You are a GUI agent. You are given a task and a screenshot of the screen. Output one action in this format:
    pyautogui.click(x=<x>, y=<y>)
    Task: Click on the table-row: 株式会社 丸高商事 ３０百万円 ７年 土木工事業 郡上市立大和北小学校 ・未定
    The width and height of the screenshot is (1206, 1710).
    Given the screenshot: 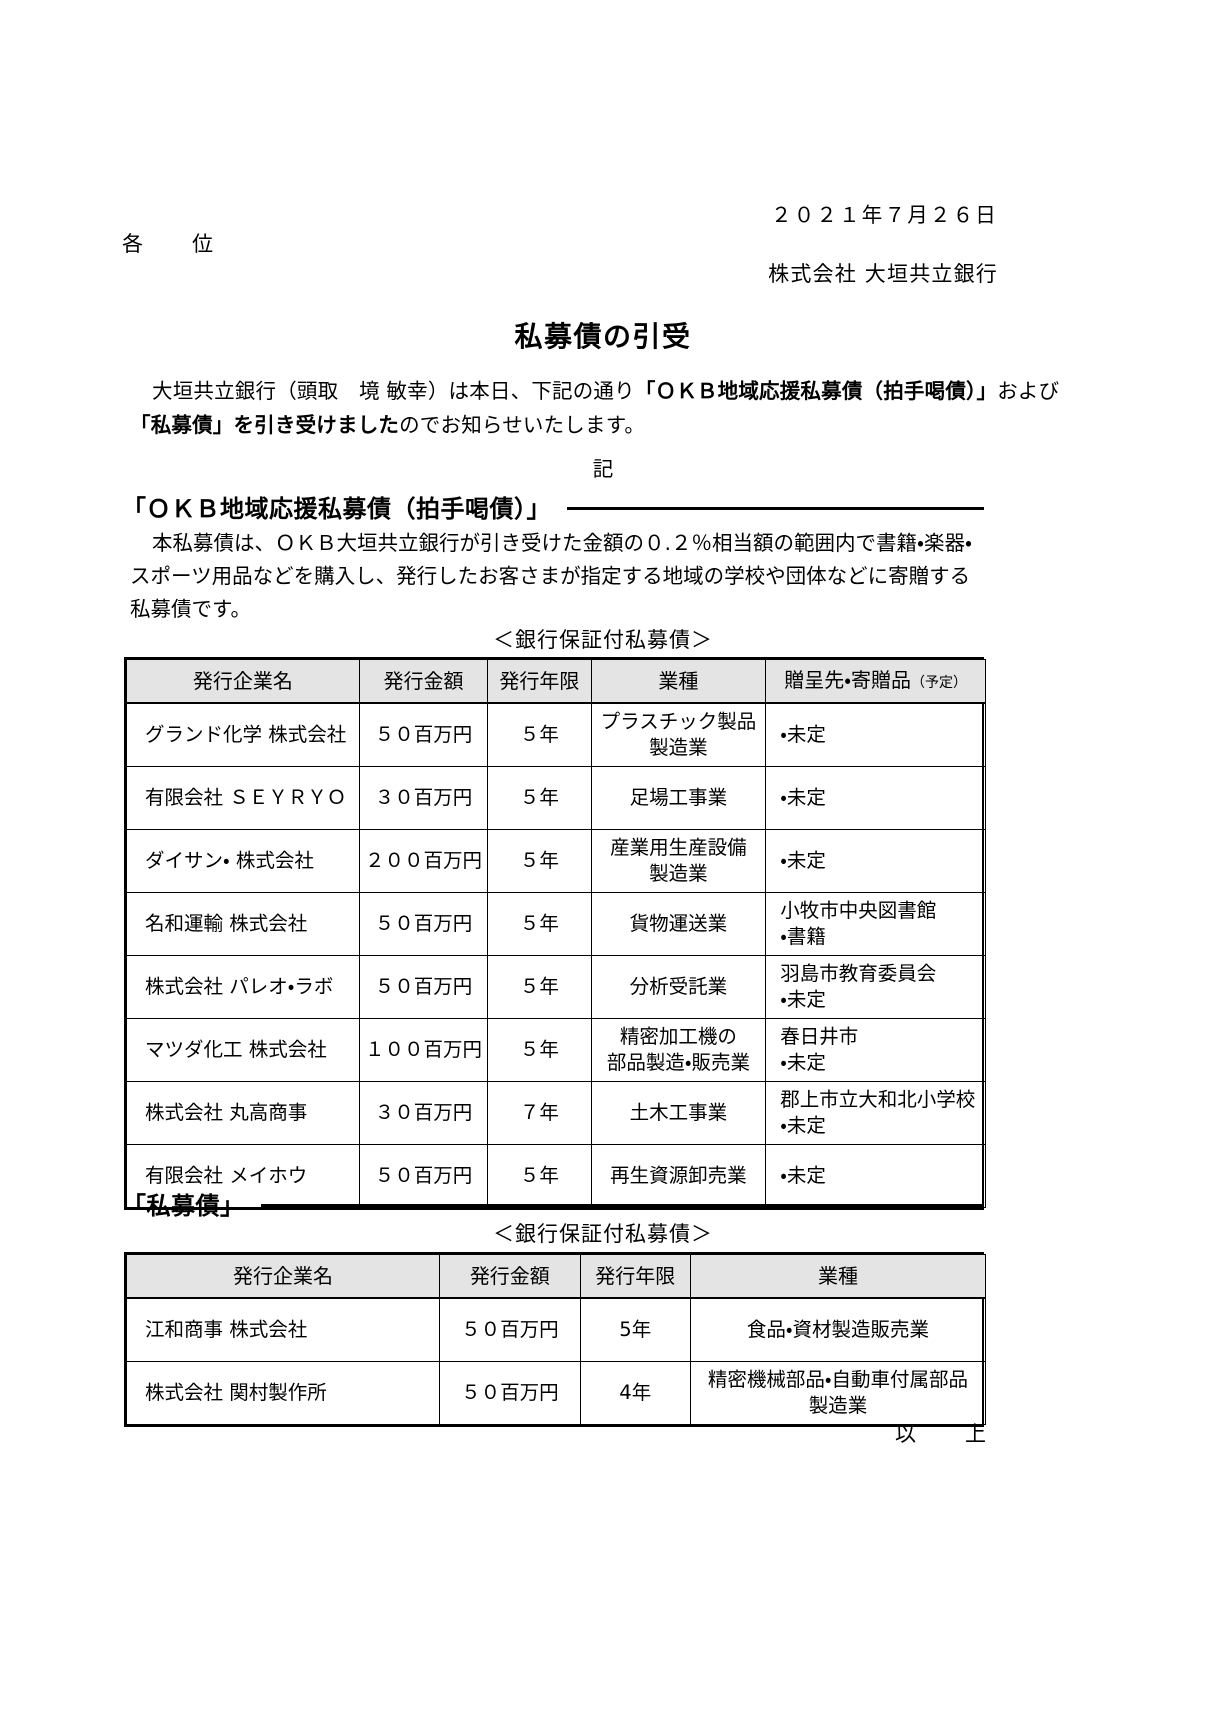 What is the action you would take?
    pyautogui.click(x=556, y=1113)
    